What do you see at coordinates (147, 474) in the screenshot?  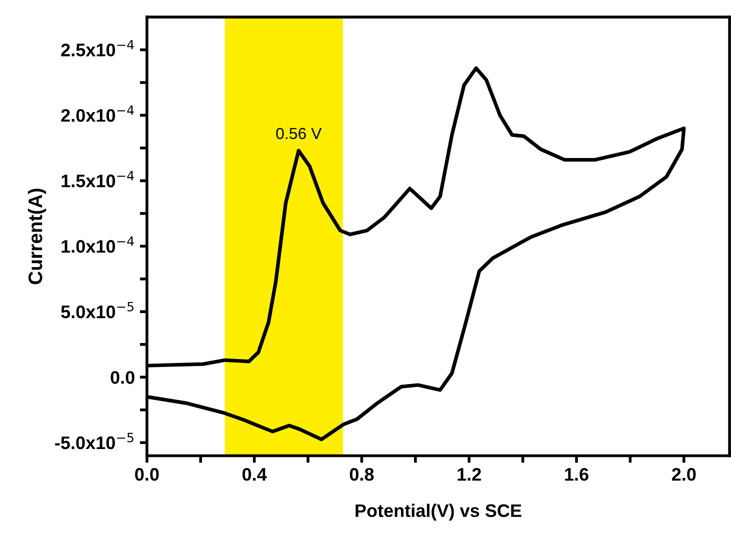 I see `x-tick-label: 0.0` at bounding box center [147, 474].